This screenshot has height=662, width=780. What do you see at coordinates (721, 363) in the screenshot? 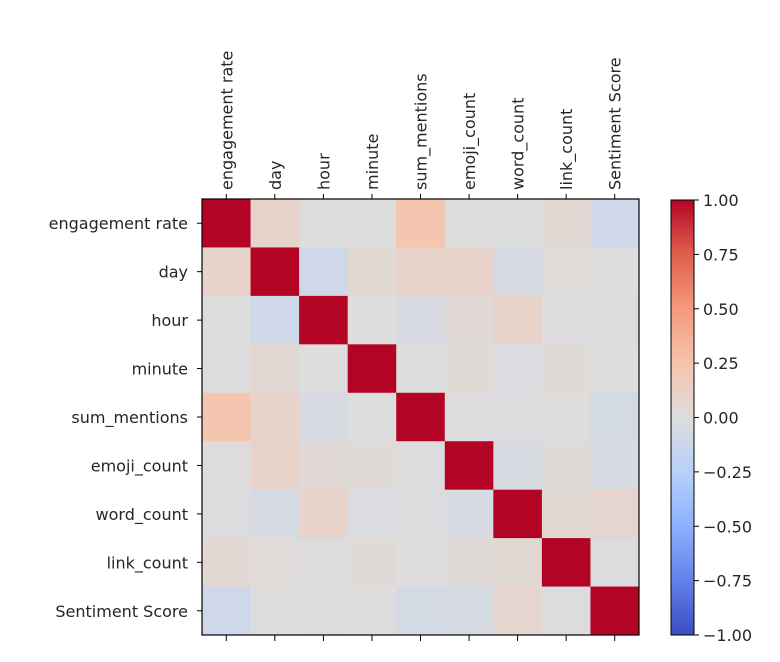
I see `colorbar-tick-label: 0.25` at bounding box center [721, 363].